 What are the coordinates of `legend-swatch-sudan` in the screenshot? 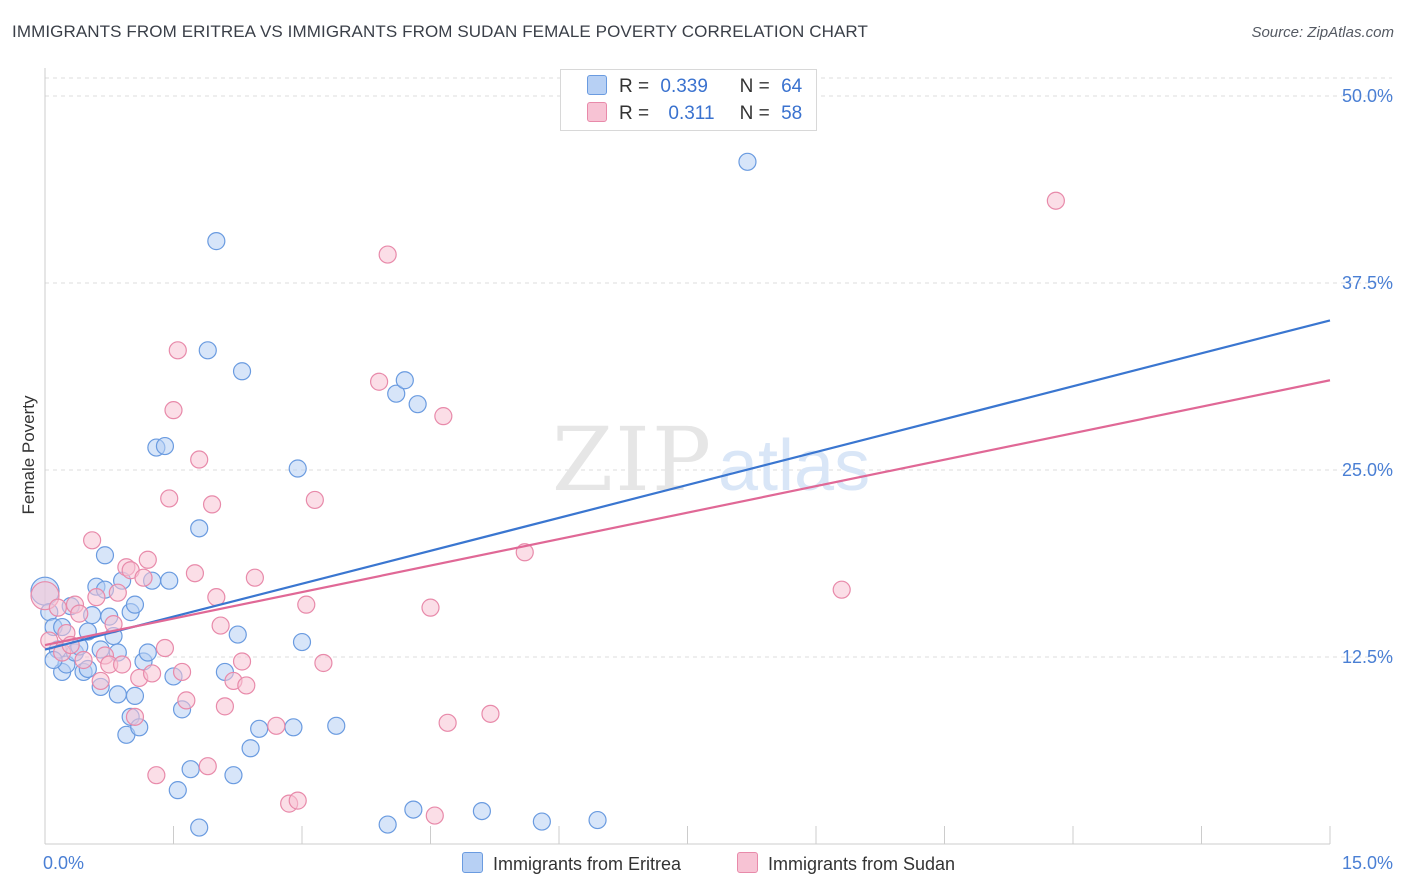 It's located at (597, 112).